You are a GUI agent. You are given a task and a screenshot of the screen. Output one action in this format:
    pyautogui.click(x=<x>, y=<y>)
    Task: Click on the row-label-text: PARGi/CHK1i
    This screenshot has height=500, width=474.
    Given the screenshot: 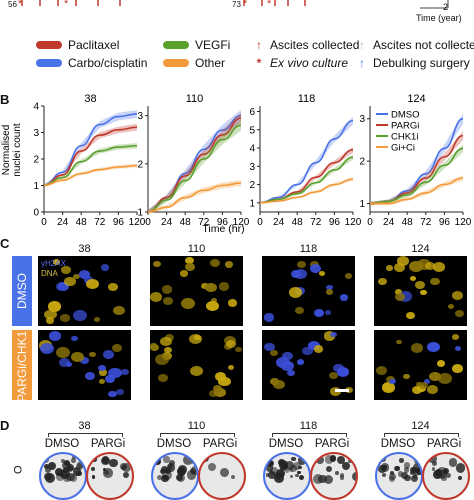 What is the action you would take?
    pyautogui.click(x=22, y=365)
    